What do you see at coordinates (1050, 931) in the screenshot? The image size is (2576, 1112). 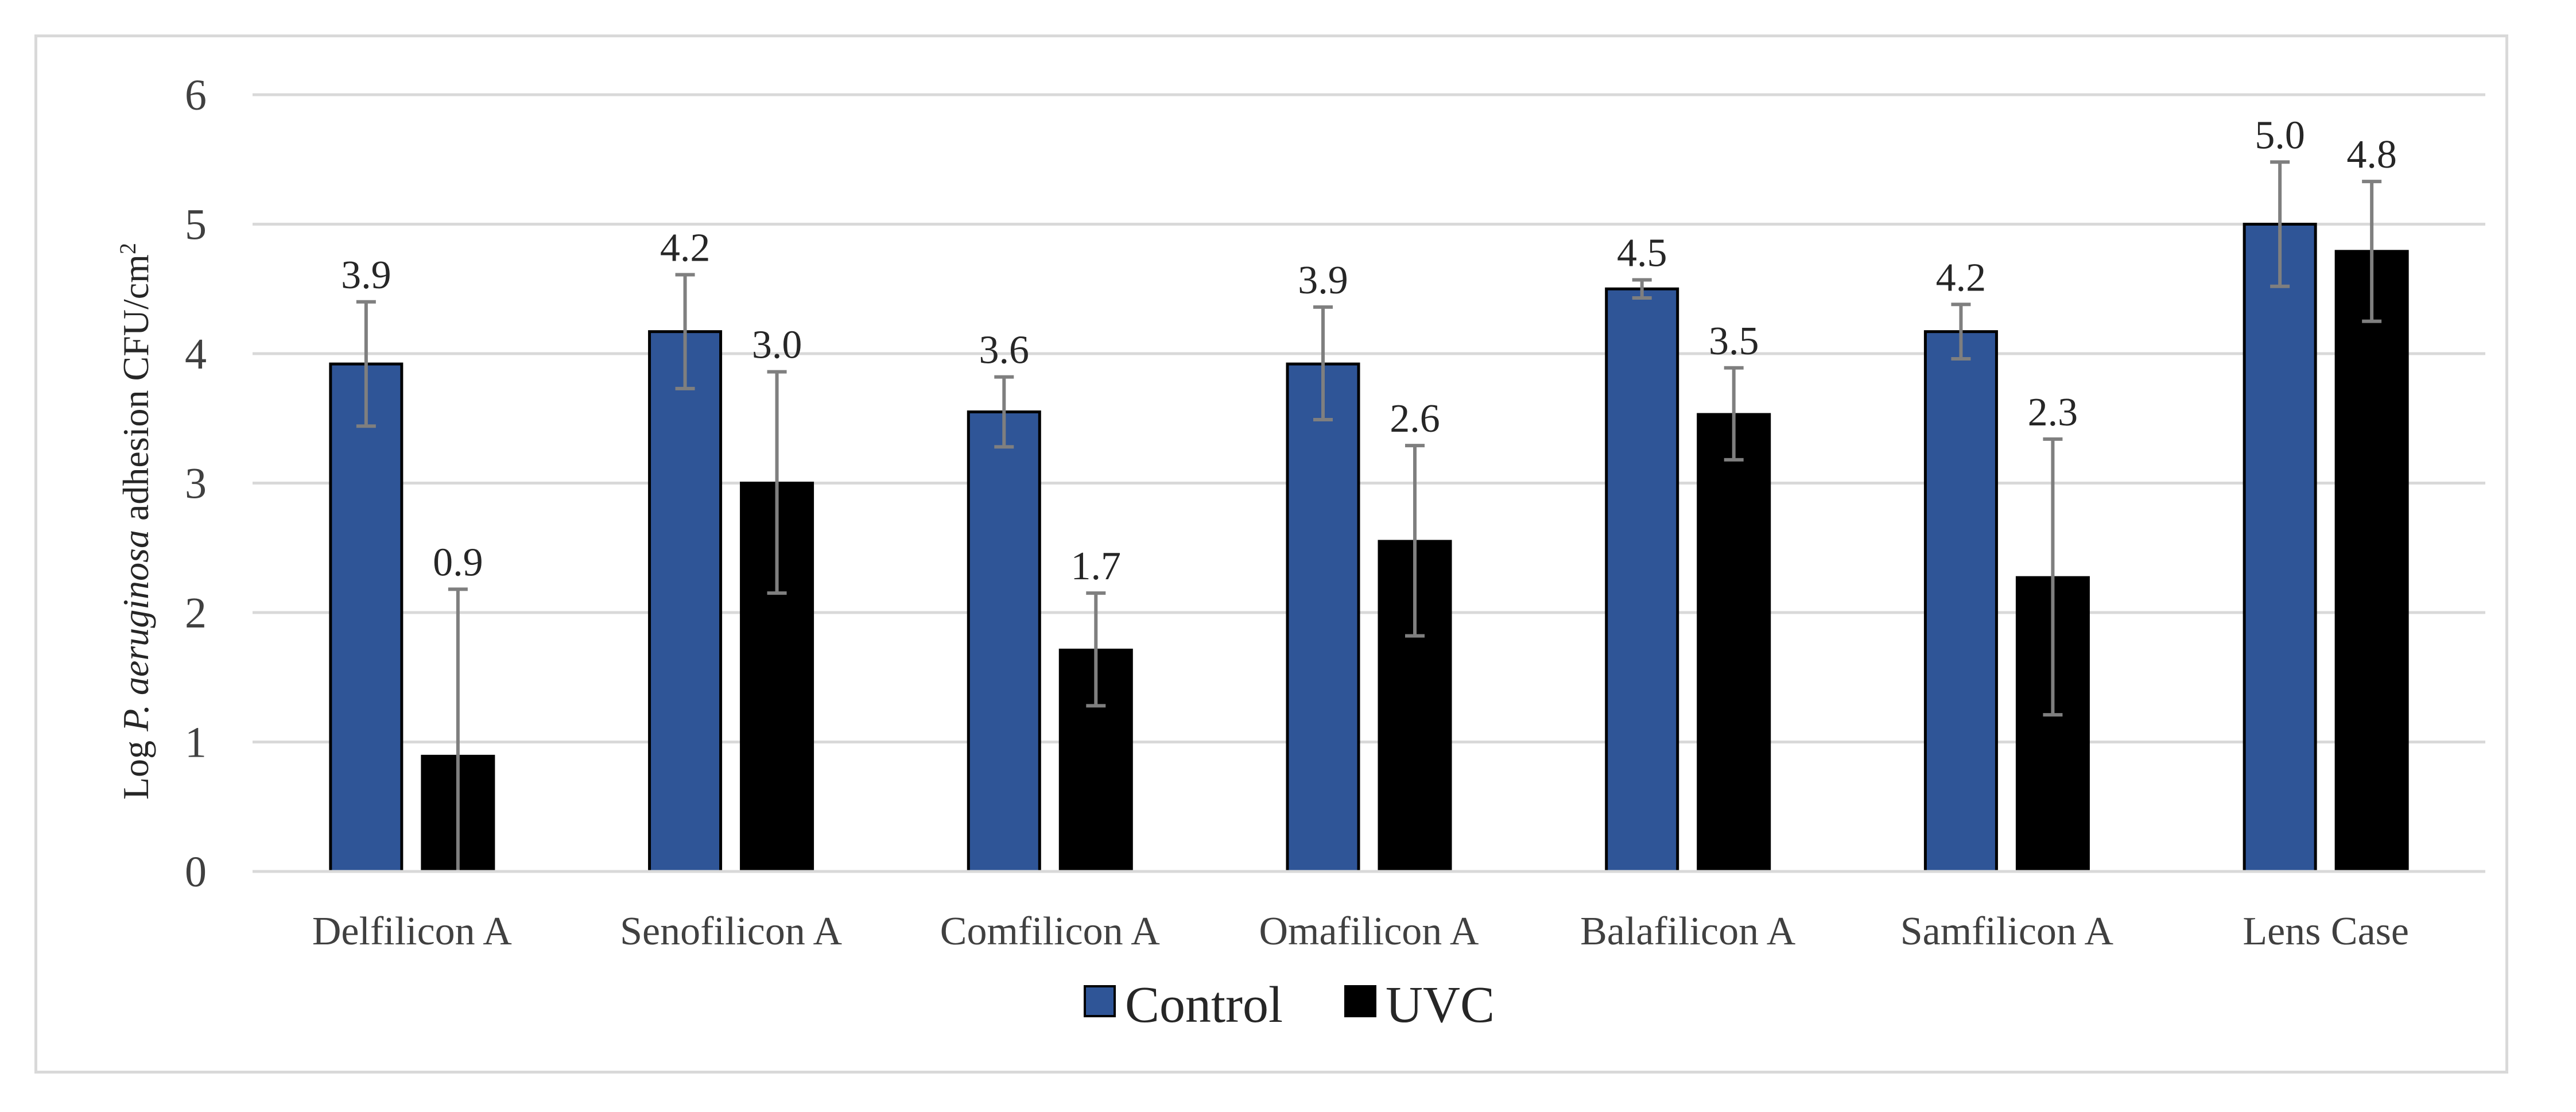 I see `category-label-comfilicon-a: Comfilicon A` at bounding box center [1050, 931].